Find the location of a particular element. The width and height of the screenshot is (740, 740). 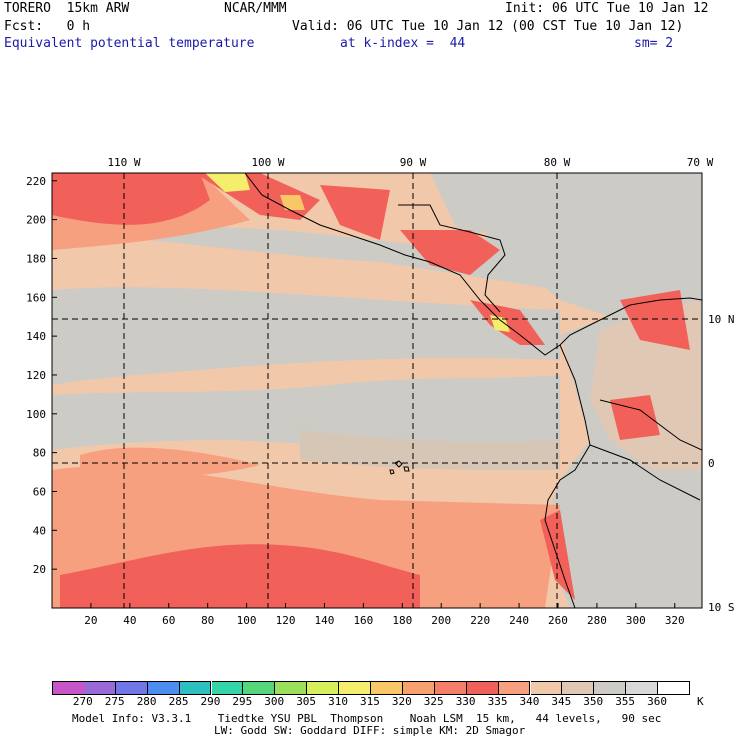

colorbar-label: 270 is located at coordinates (82, 701).